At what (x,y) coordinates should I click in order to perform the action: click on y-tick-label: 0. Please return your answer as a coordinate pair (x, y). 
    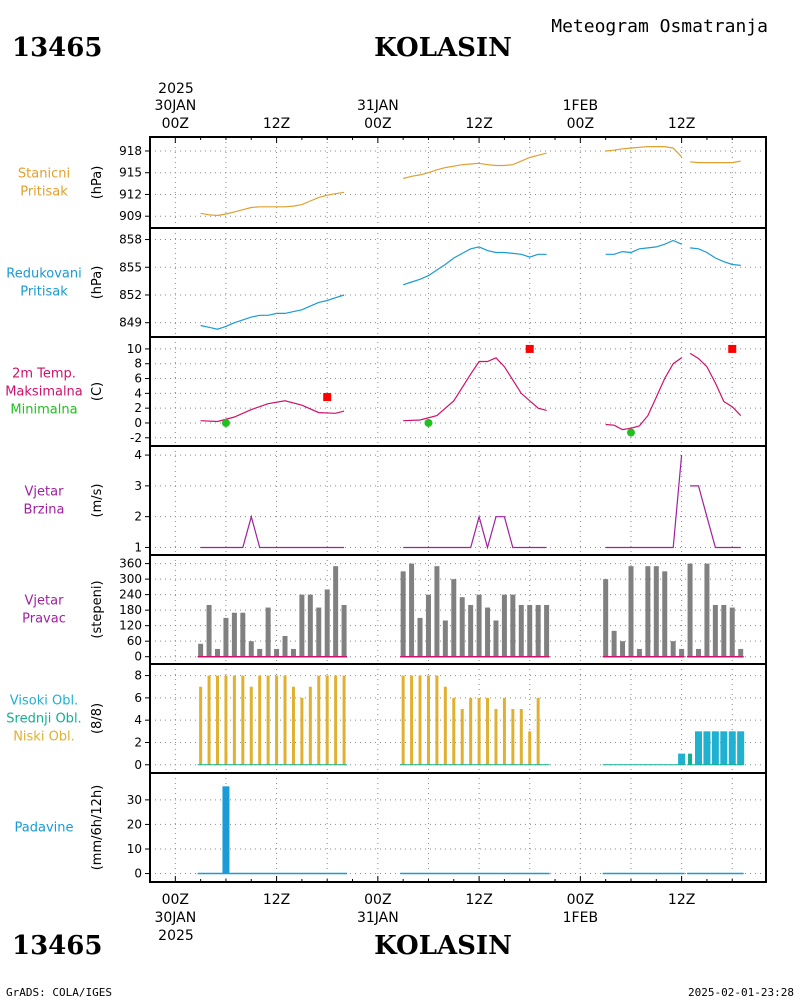
    Looking at the image, I should click on (138, 423).